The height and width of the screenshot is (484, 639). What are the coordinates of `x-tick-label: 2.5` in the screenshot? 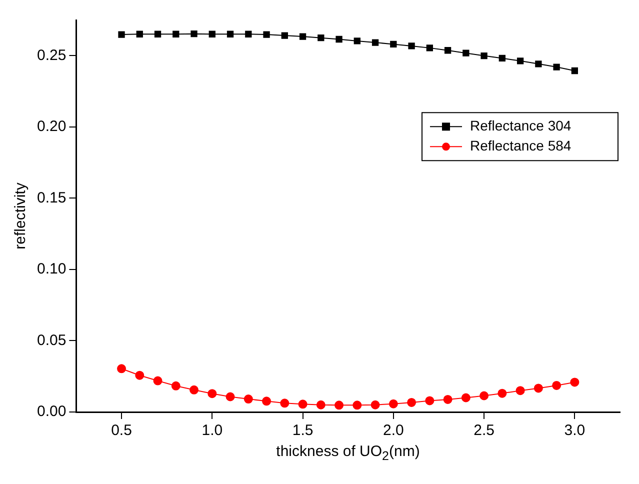 It's located at (484, 431).